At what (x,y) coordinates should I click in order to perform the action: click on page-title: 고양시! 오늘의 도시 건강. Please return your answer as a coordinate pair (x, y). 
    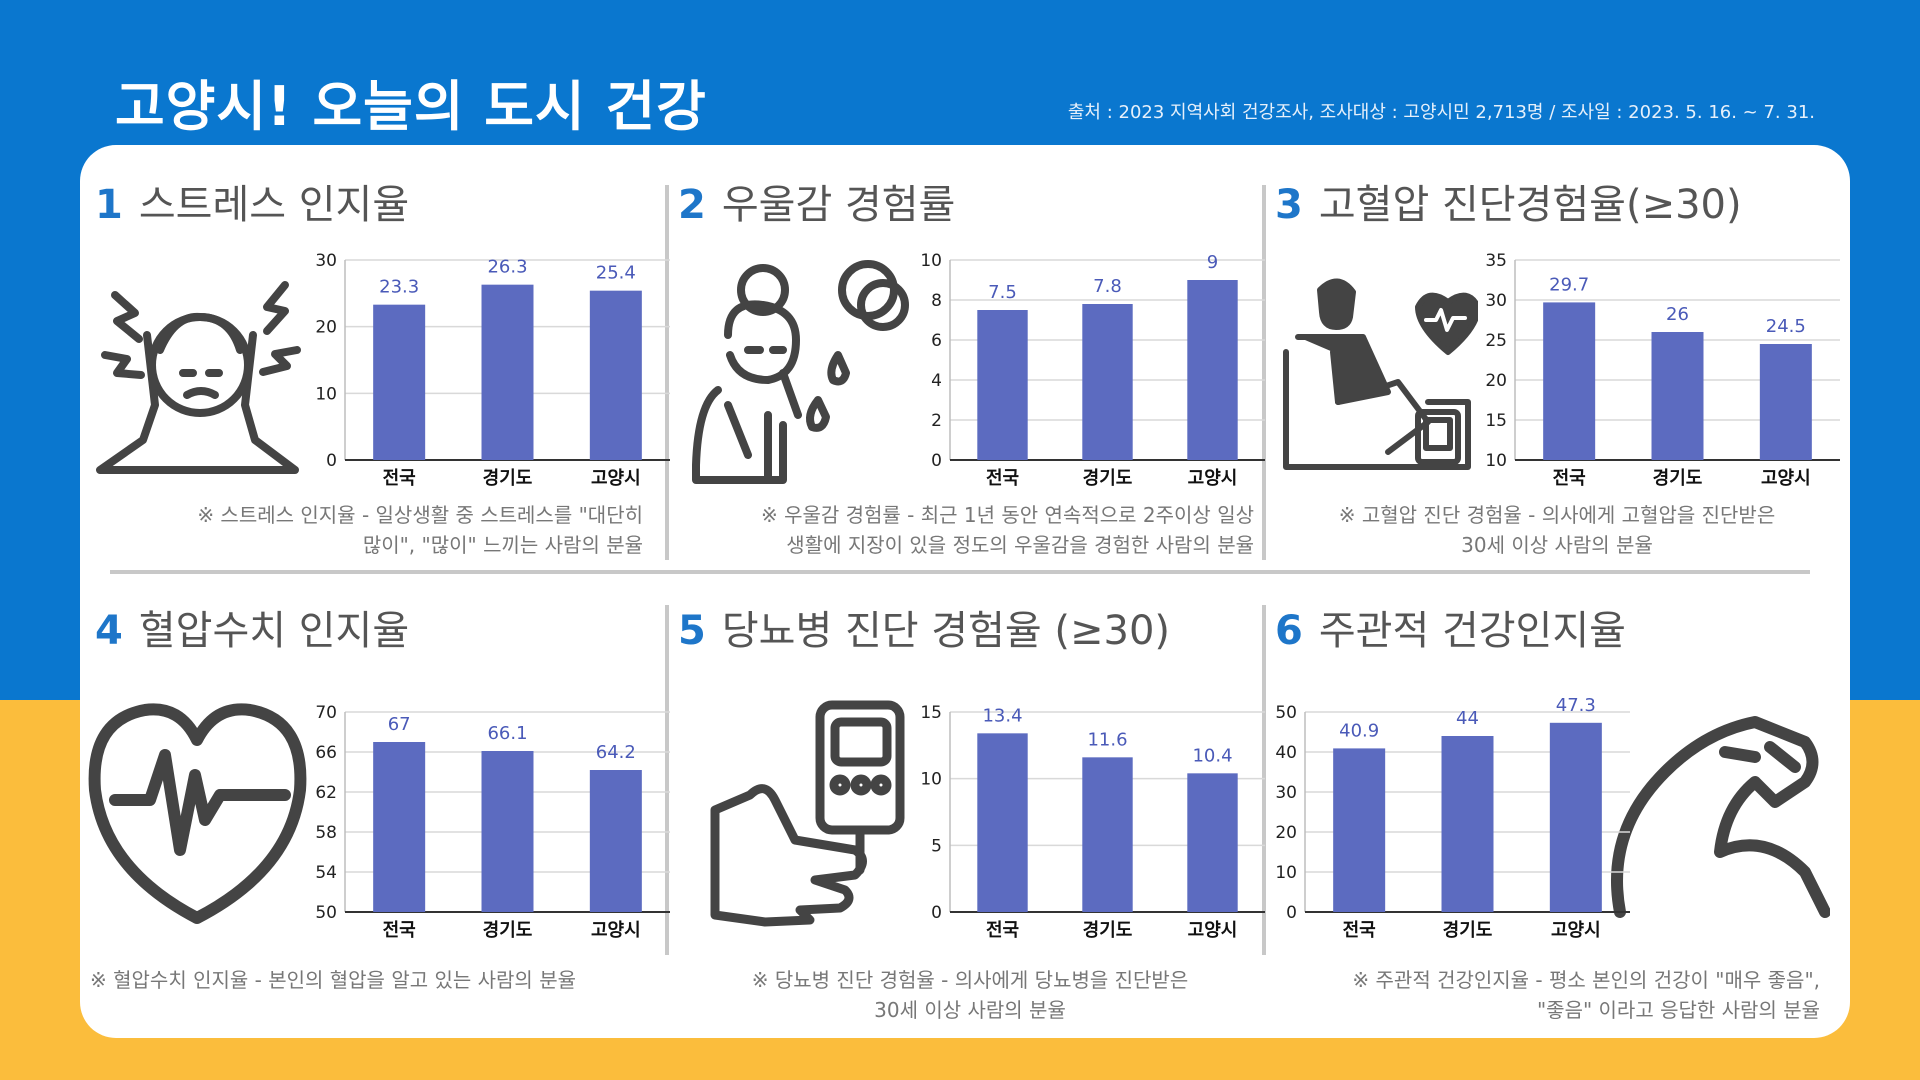
    Looking at the image, I should click on (411, 106).